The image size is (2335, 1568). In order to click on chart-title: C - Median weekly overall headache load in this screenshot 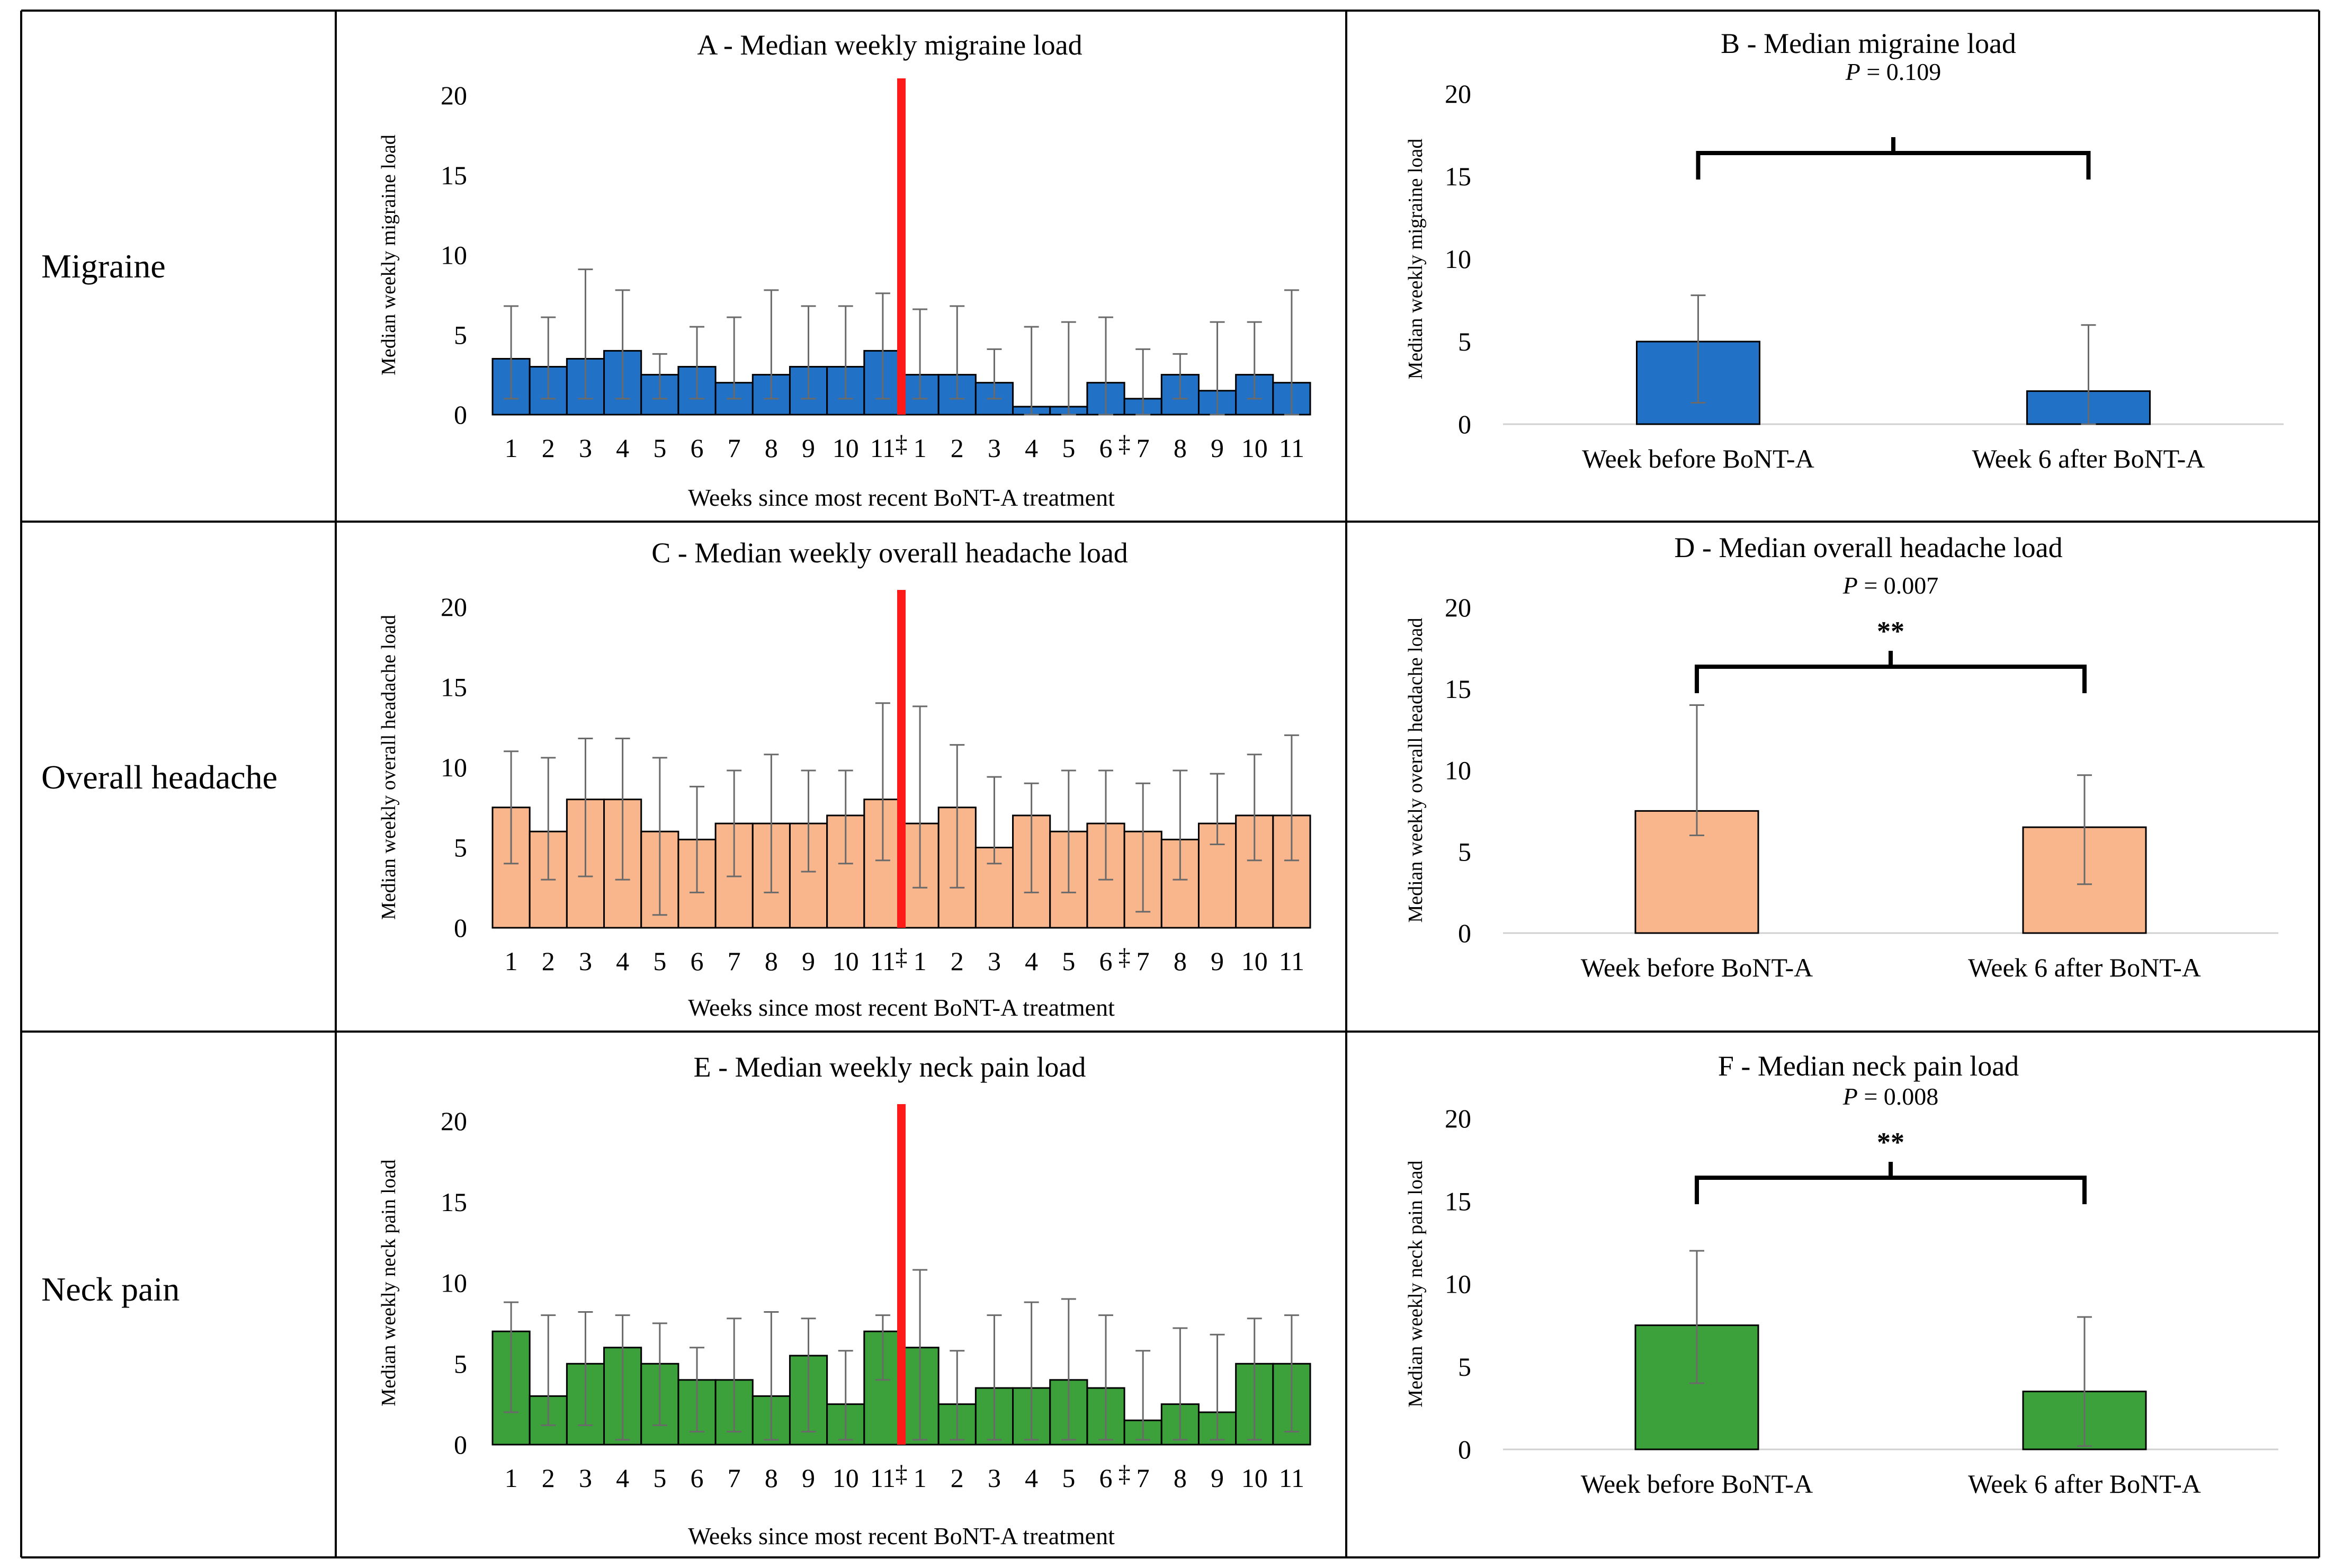, I will do `click(889, 553)`.